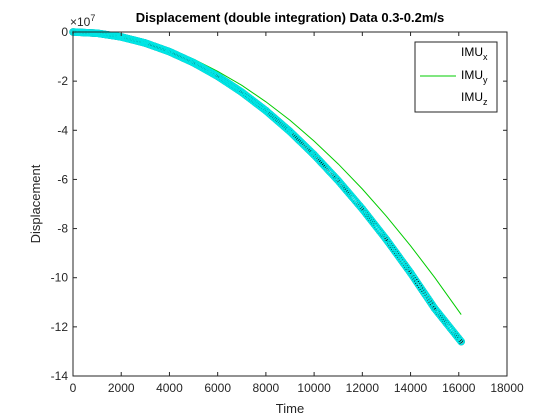  Describe the element at coordinates (35, 203) in the screenshot. I see `y-axis-label: Displacement` at that location.